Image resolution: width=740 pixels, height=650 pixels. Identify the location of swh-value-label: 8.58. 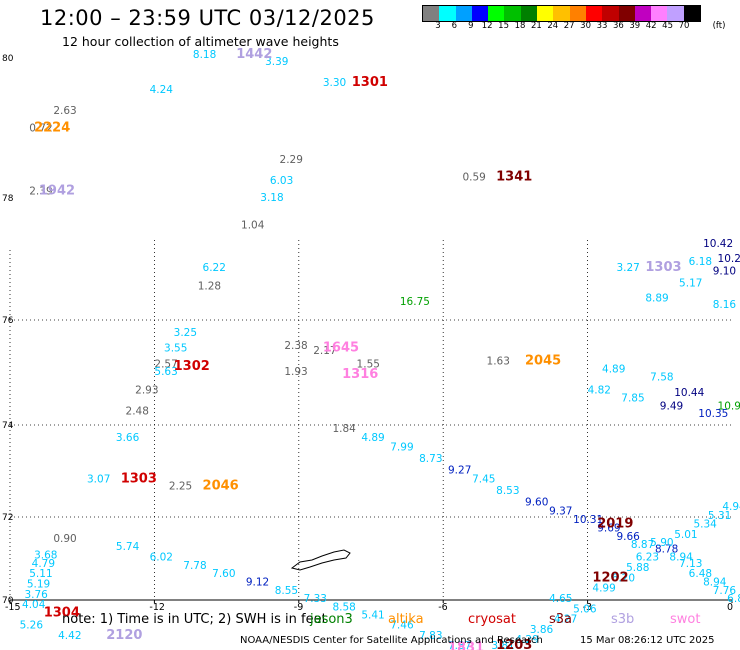
(343, 607).